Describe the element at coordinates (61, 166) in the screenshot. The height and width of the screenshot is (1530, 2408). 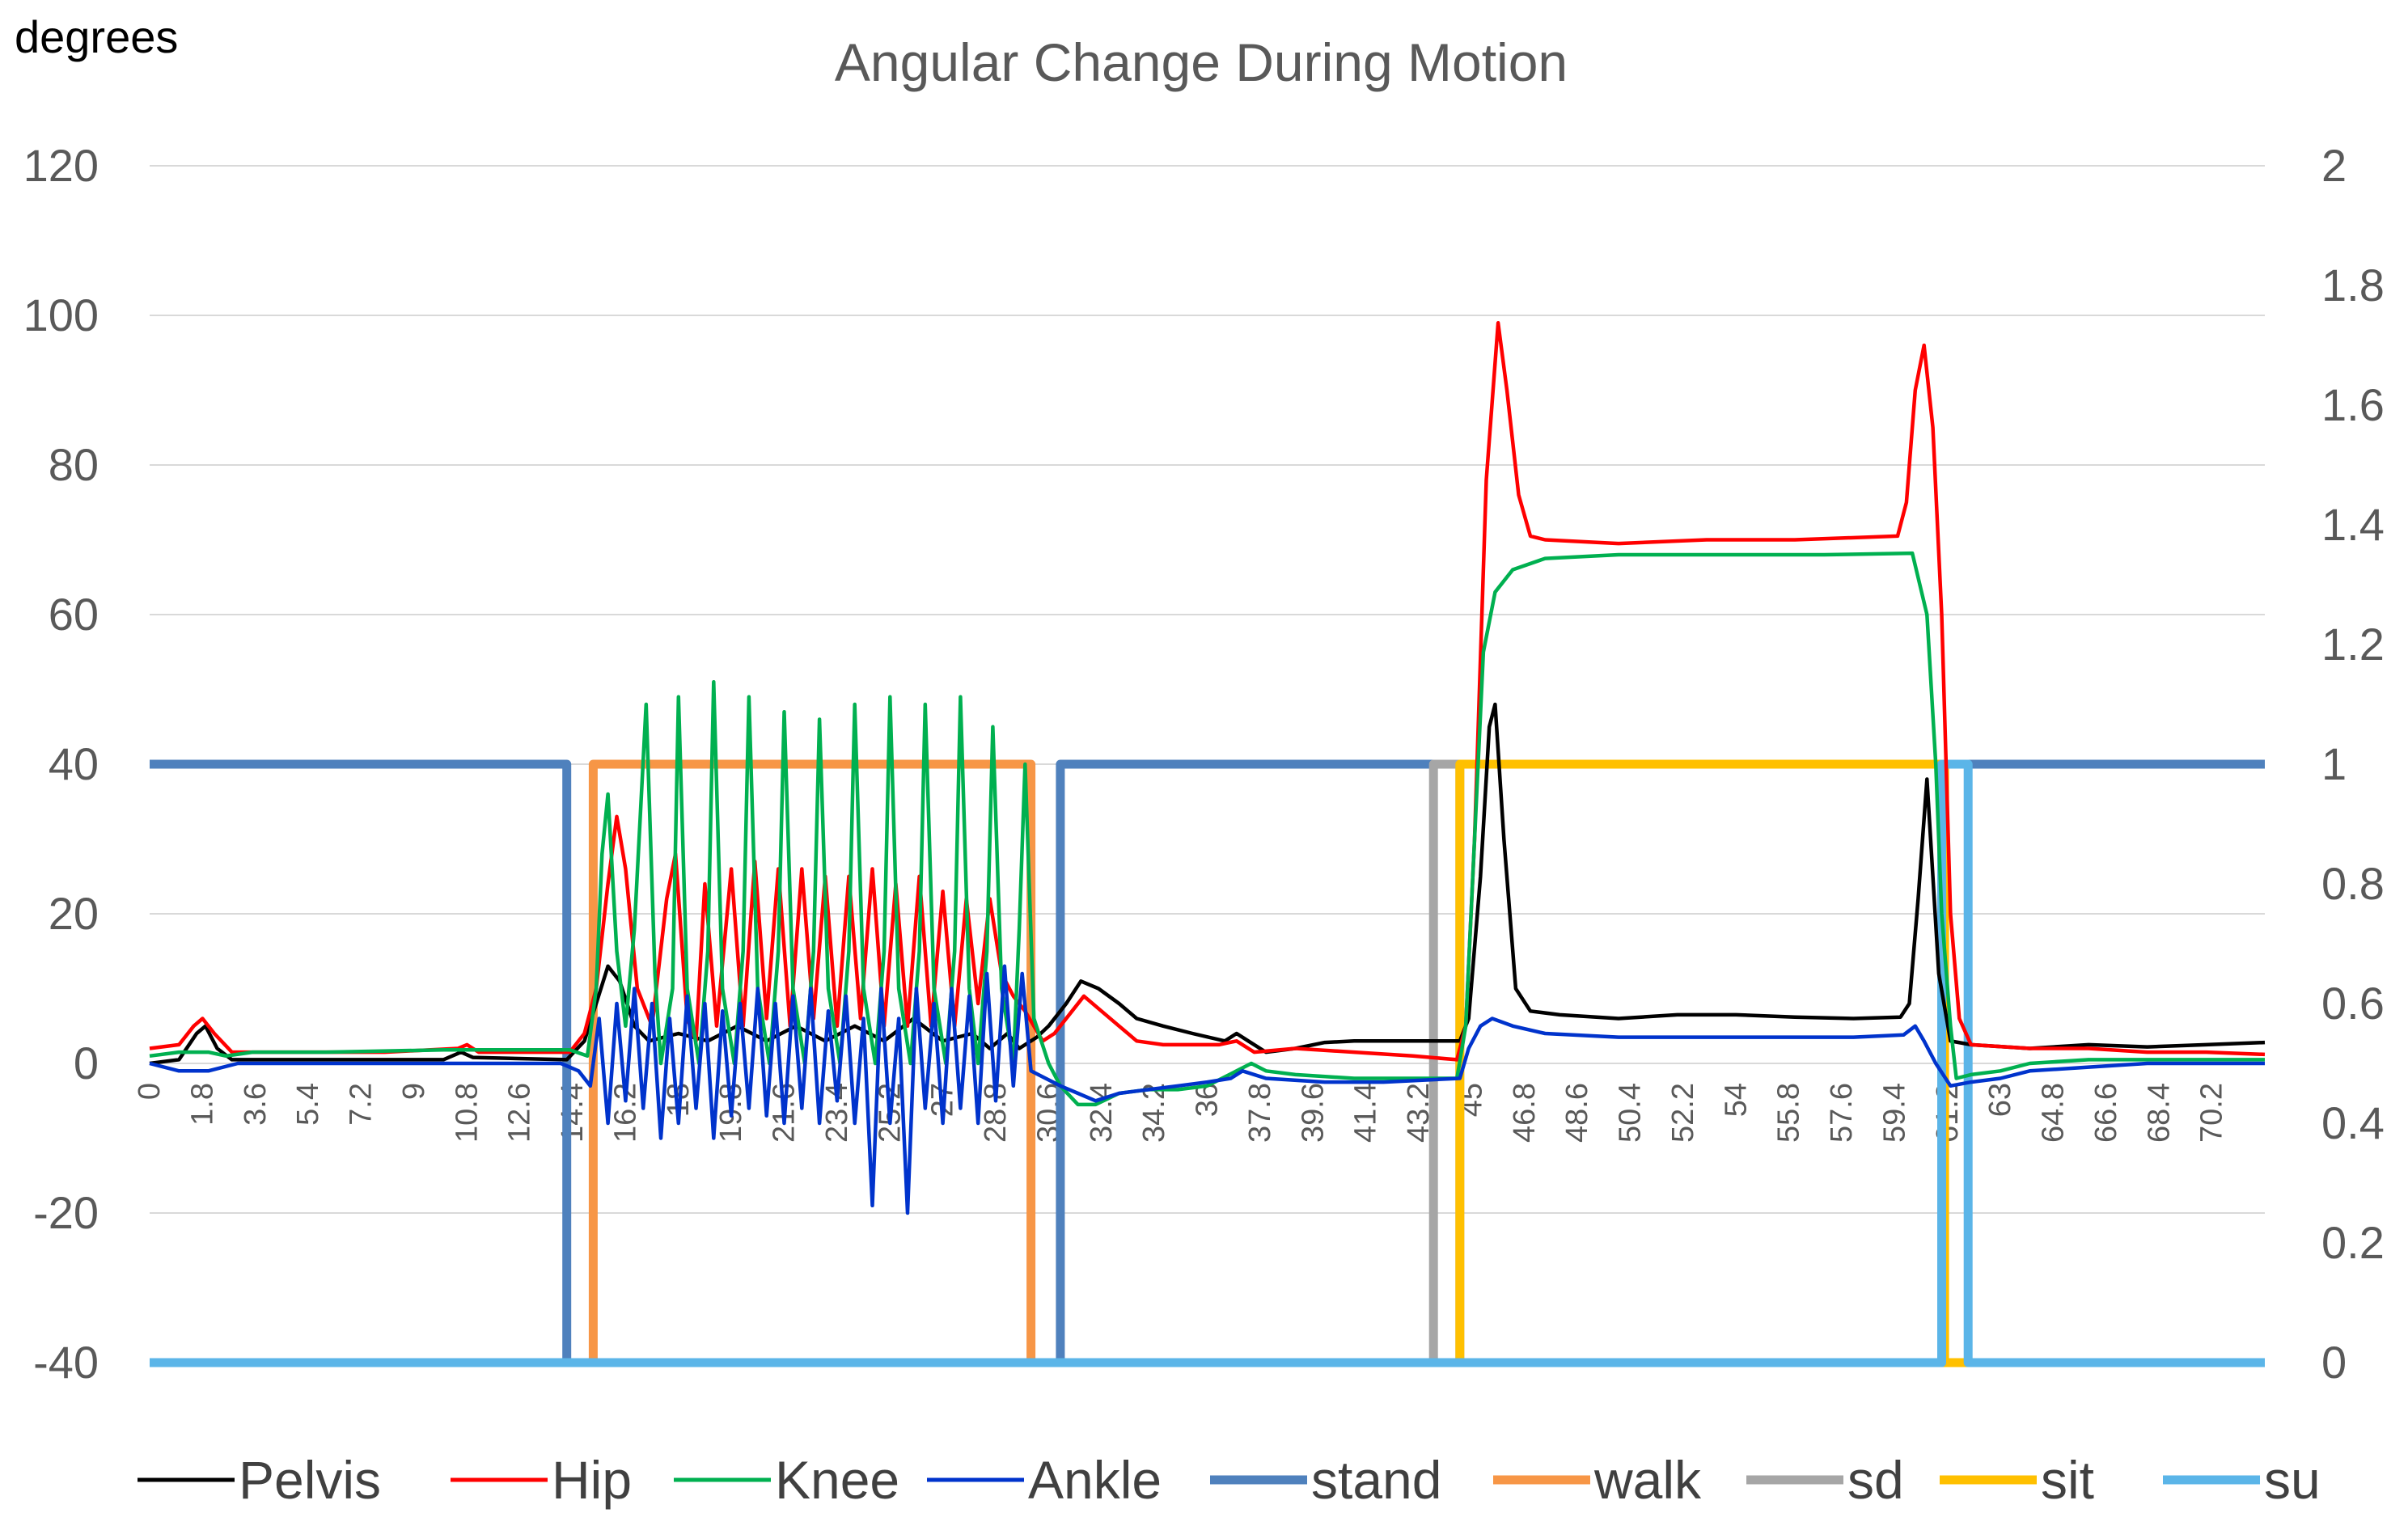
I see `y-left-tick-label: 120` at that location.